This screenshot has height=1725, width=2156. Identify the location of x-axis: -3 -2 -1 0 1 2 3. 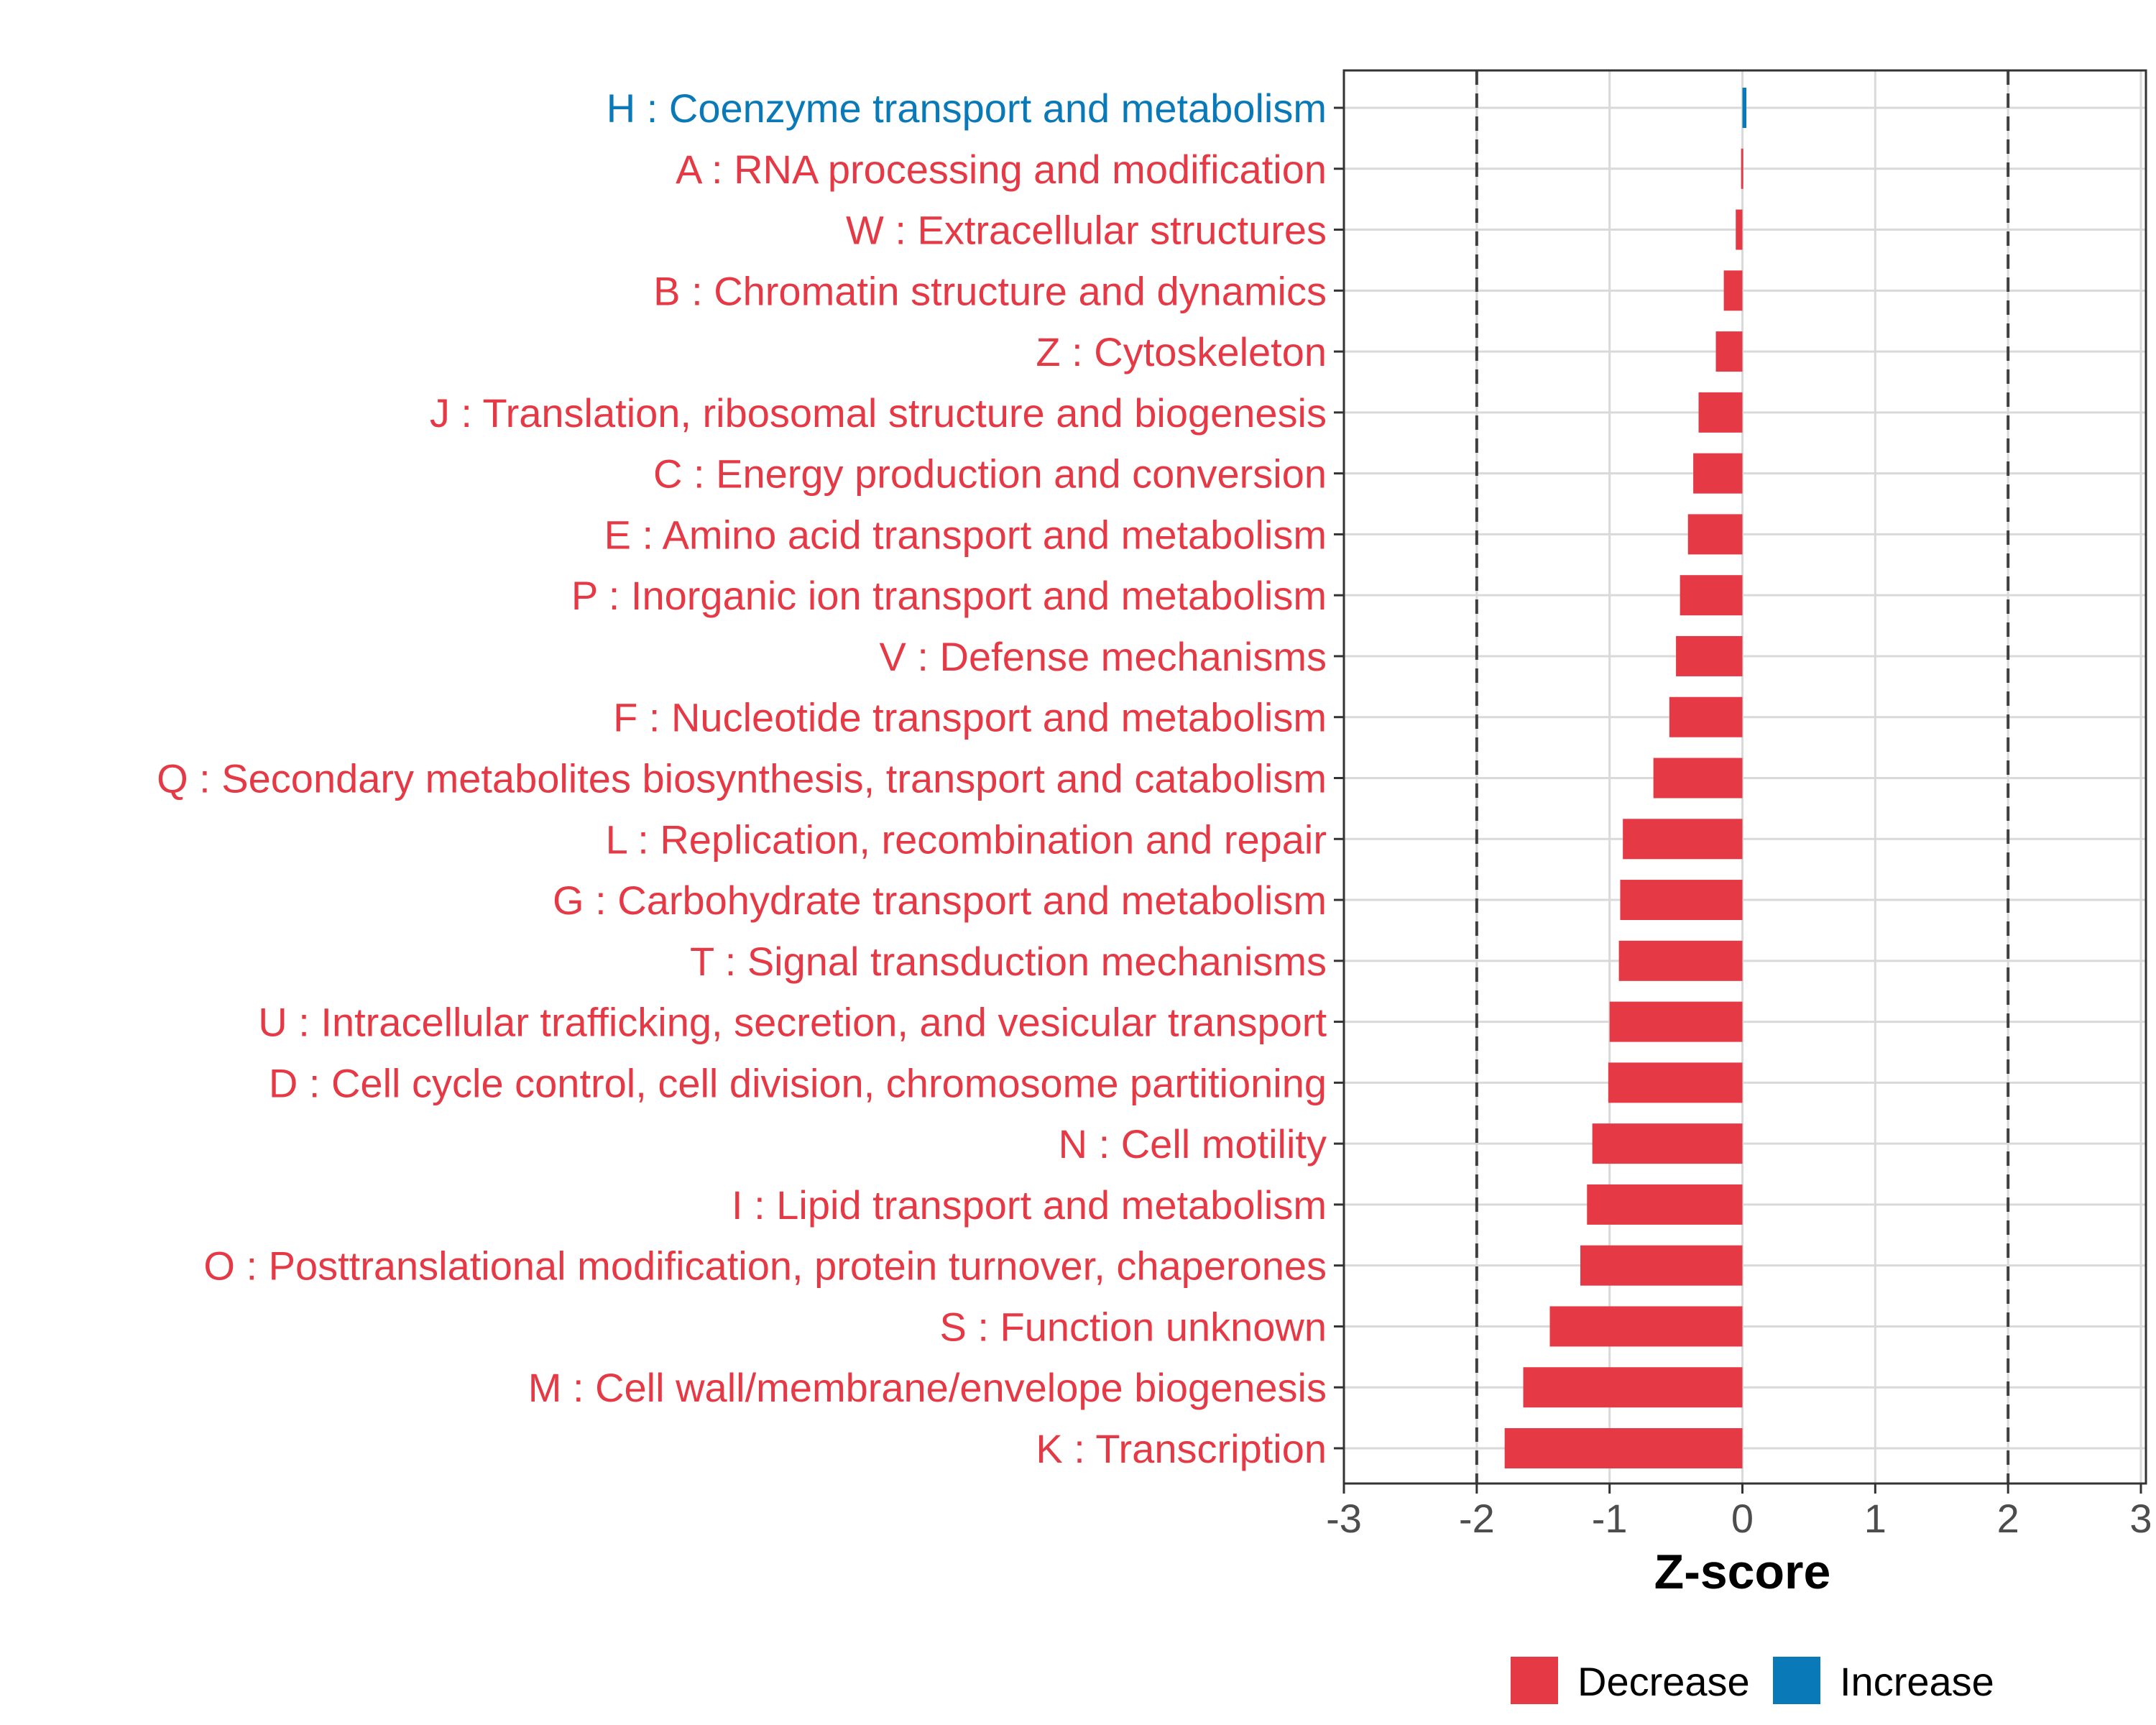
(1739, 1512).